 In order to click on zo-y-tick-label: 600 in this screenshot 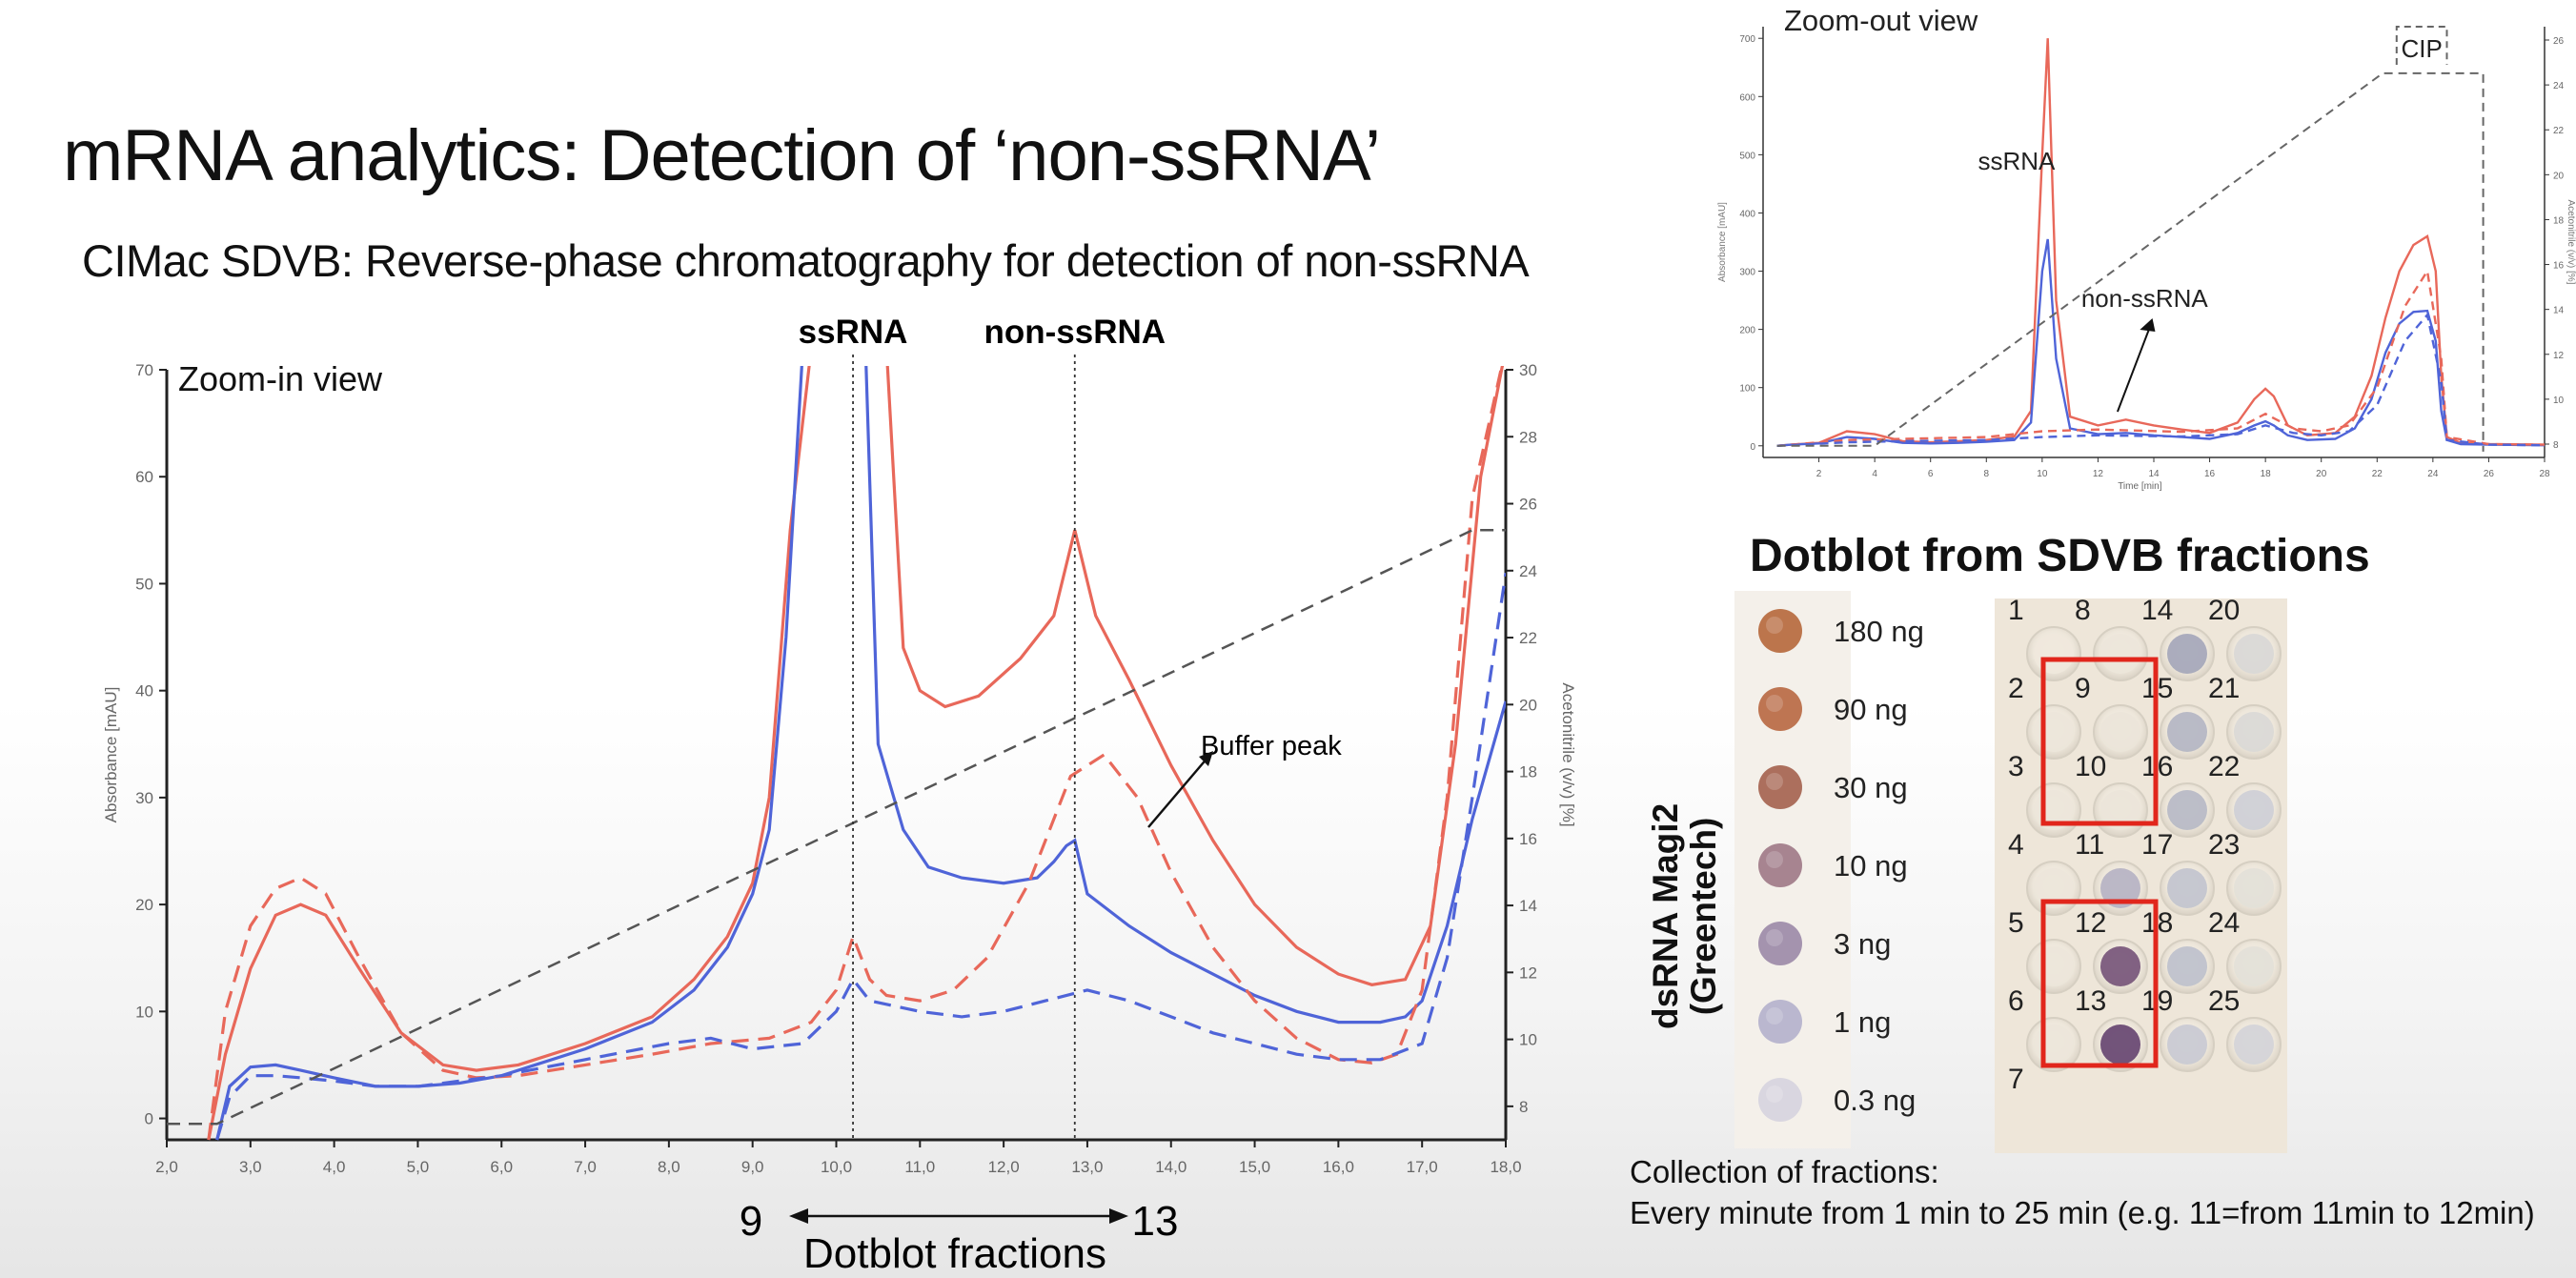, I will do `click(1747, 97)`.